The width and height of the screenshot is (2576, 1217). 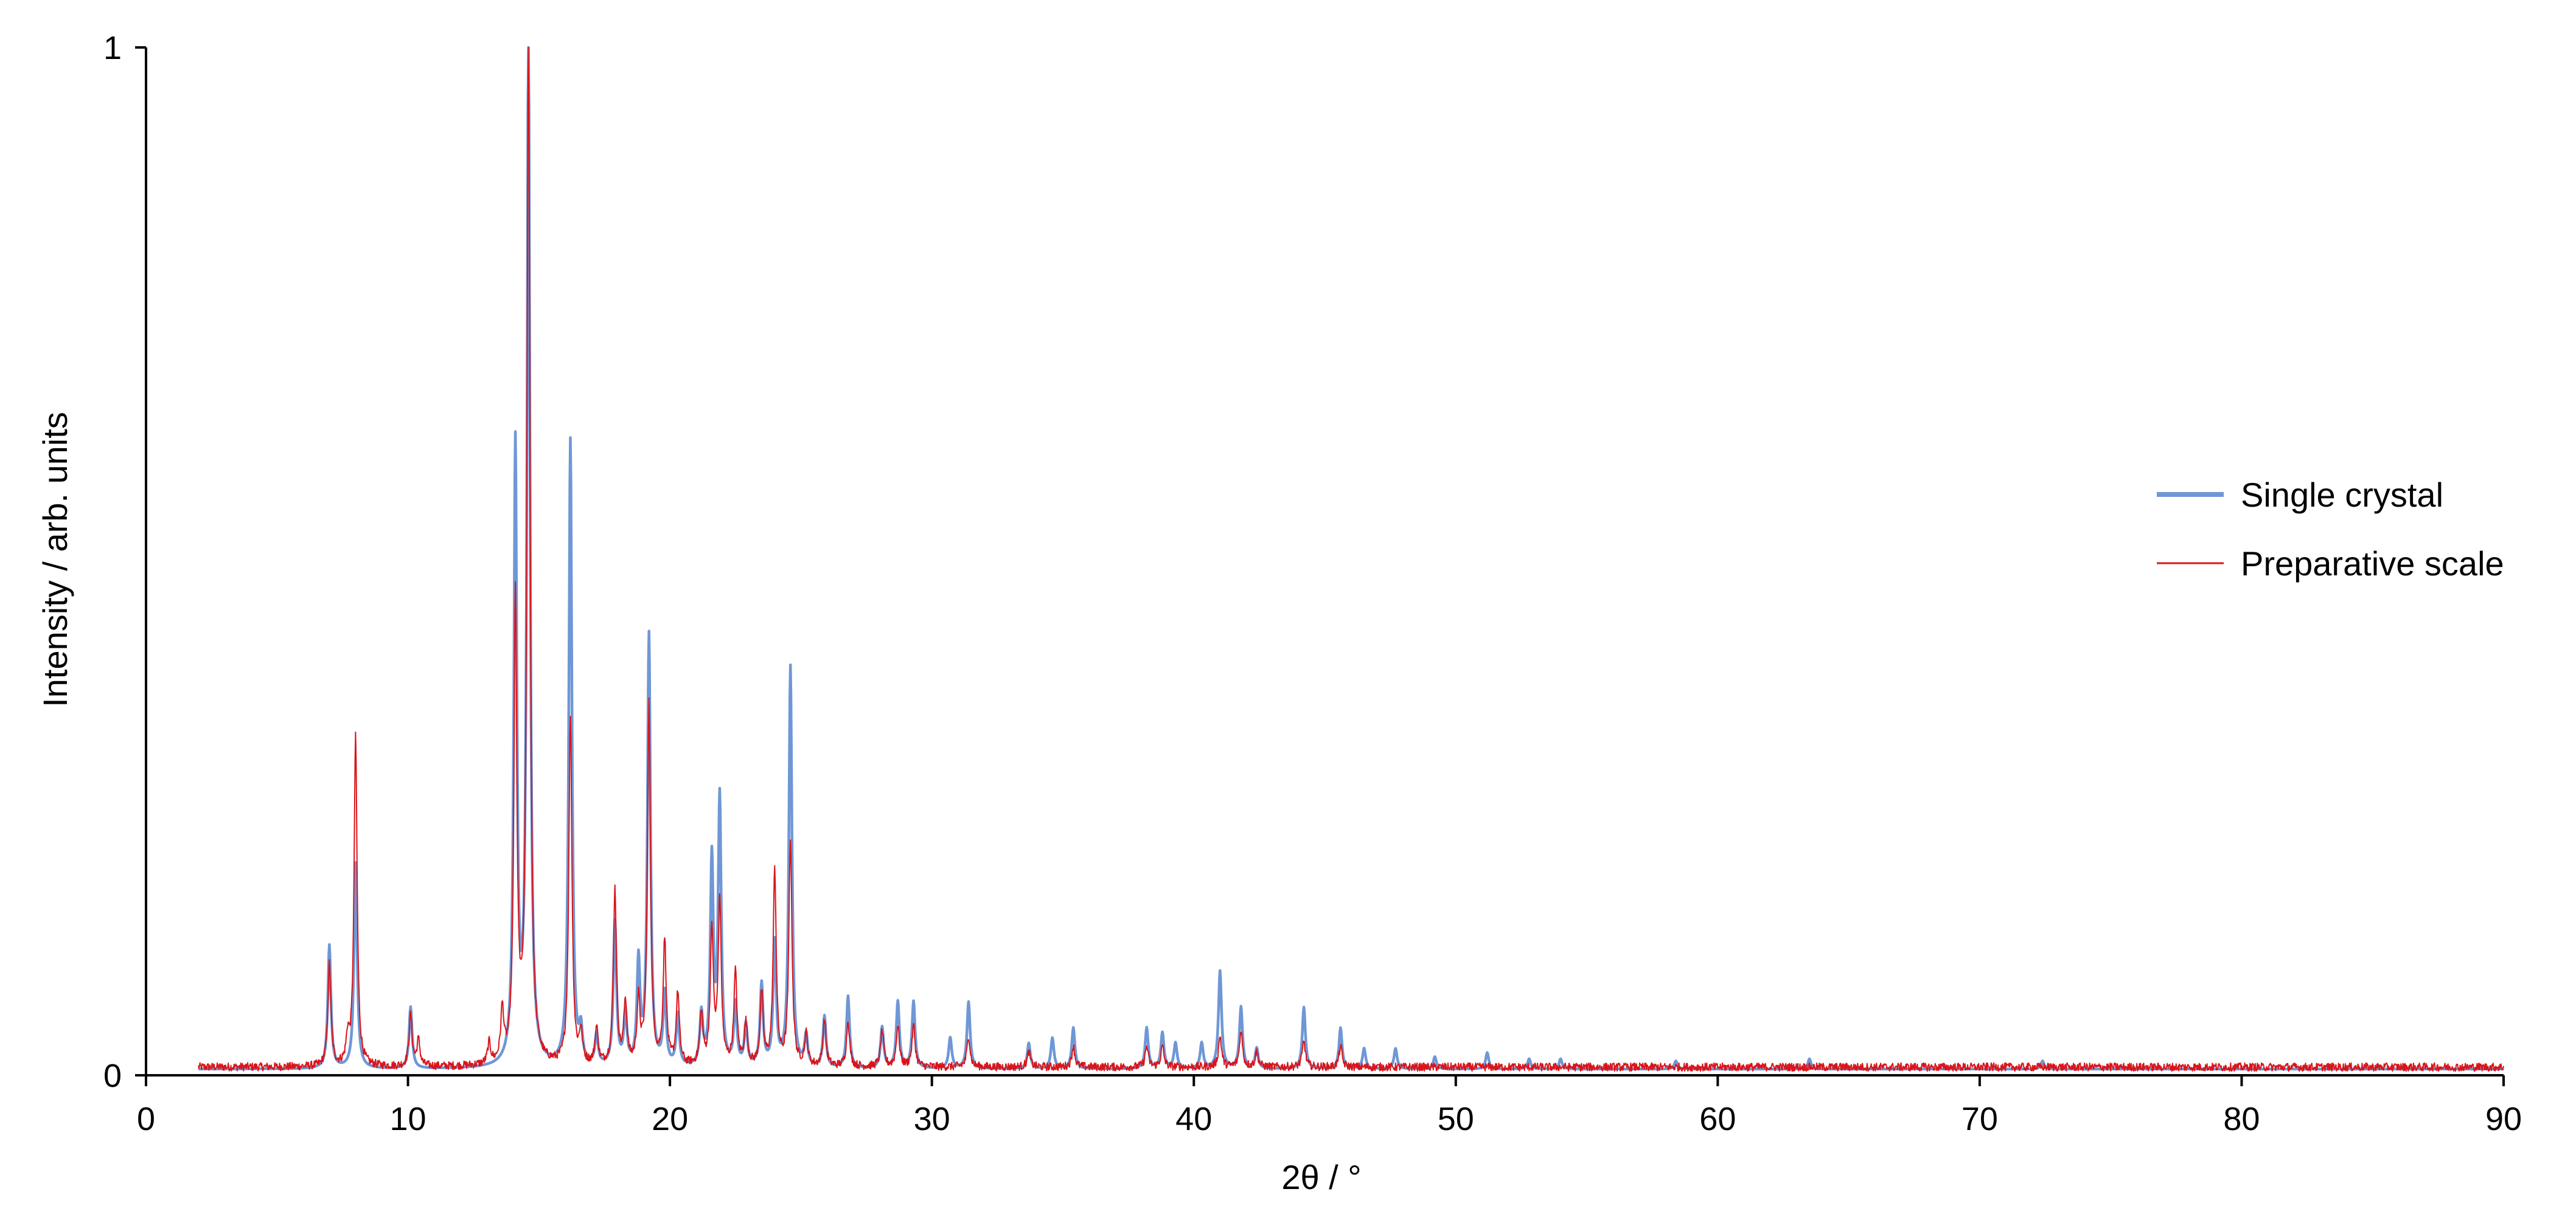 I want to click on legend: Single crystal Preparative scale, so click(x=2330, y=529).